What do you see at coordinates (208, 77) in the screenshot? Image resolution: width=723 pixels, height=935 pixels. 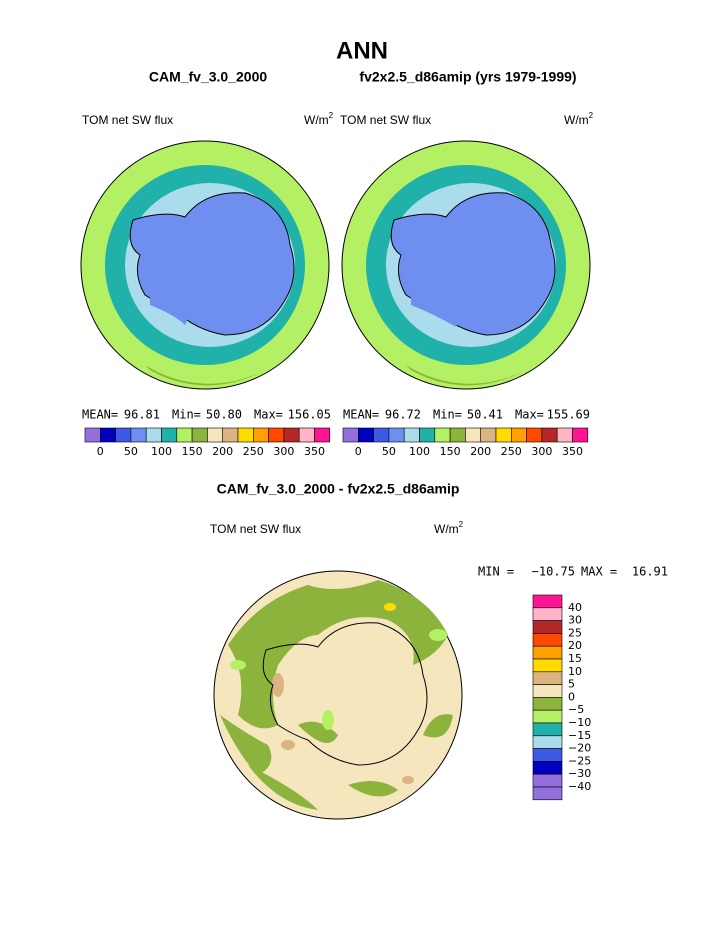 I see `case-title: CAM_fv_3.0_2000` at bounding box center [208, 77].